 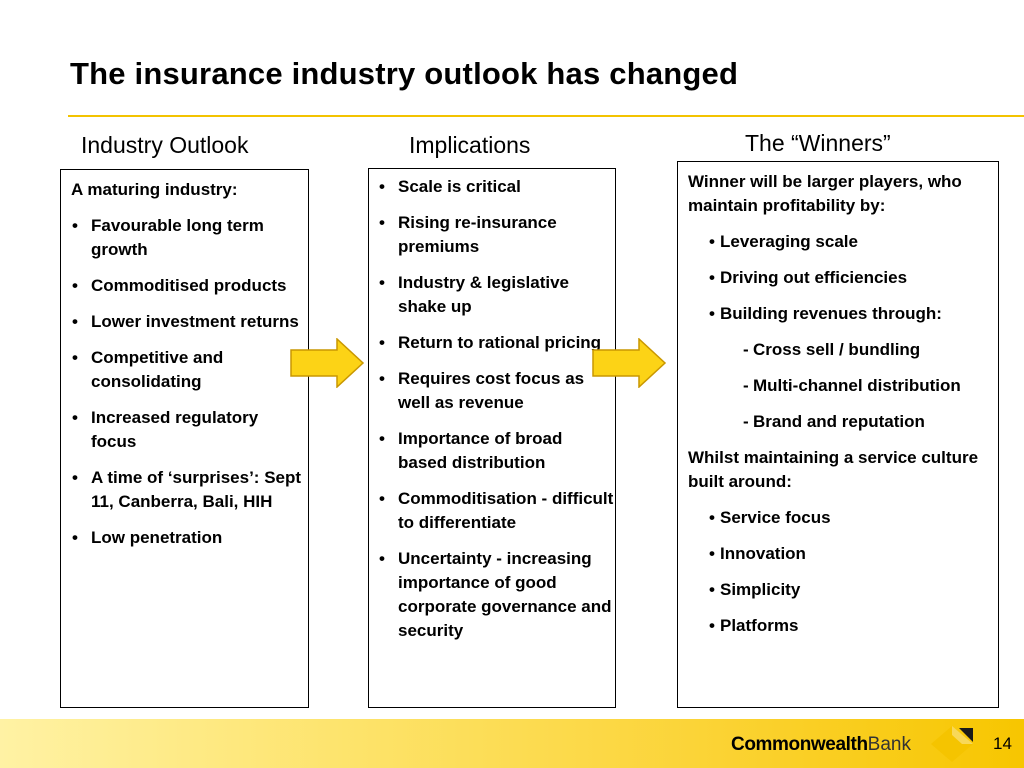 I want to click on outlook-lead: A maturing industry:, so click(x=154, y=189).